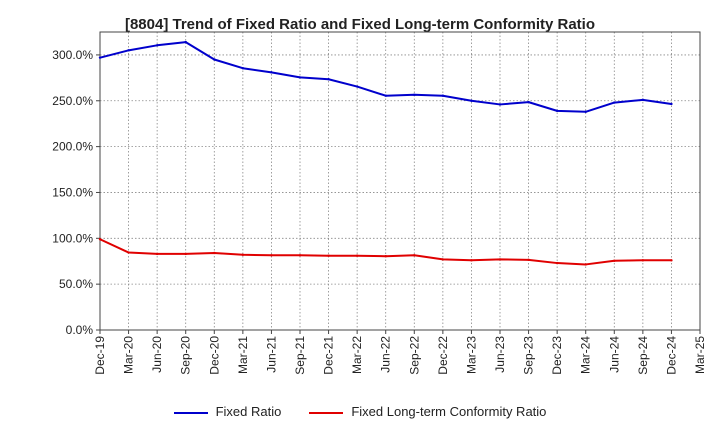  Describe the element at coordinates (557, 355) in the screenshot. I see `x-tick-label: Dec-23` at that location.